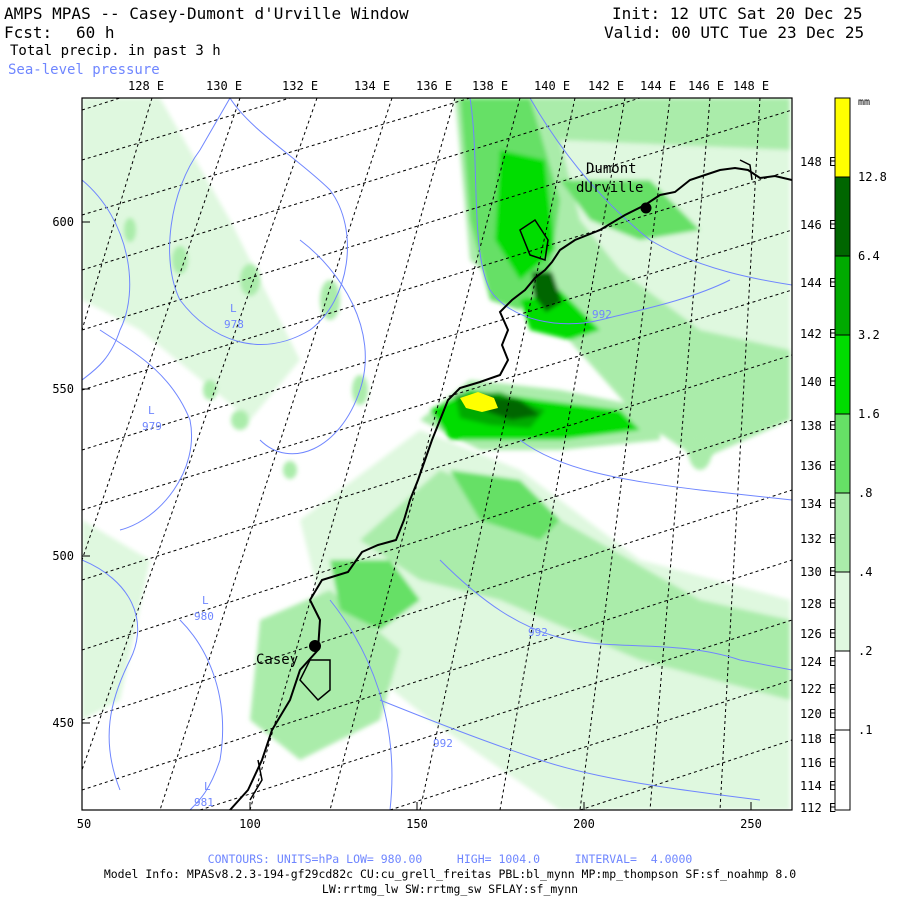 Image resolution: width=900 pixels, height=900 pixels. What do you see at coordinates (250, 824) in the screenshot?
I see `x-tick-100: 100` at bounding box center [250, 824].